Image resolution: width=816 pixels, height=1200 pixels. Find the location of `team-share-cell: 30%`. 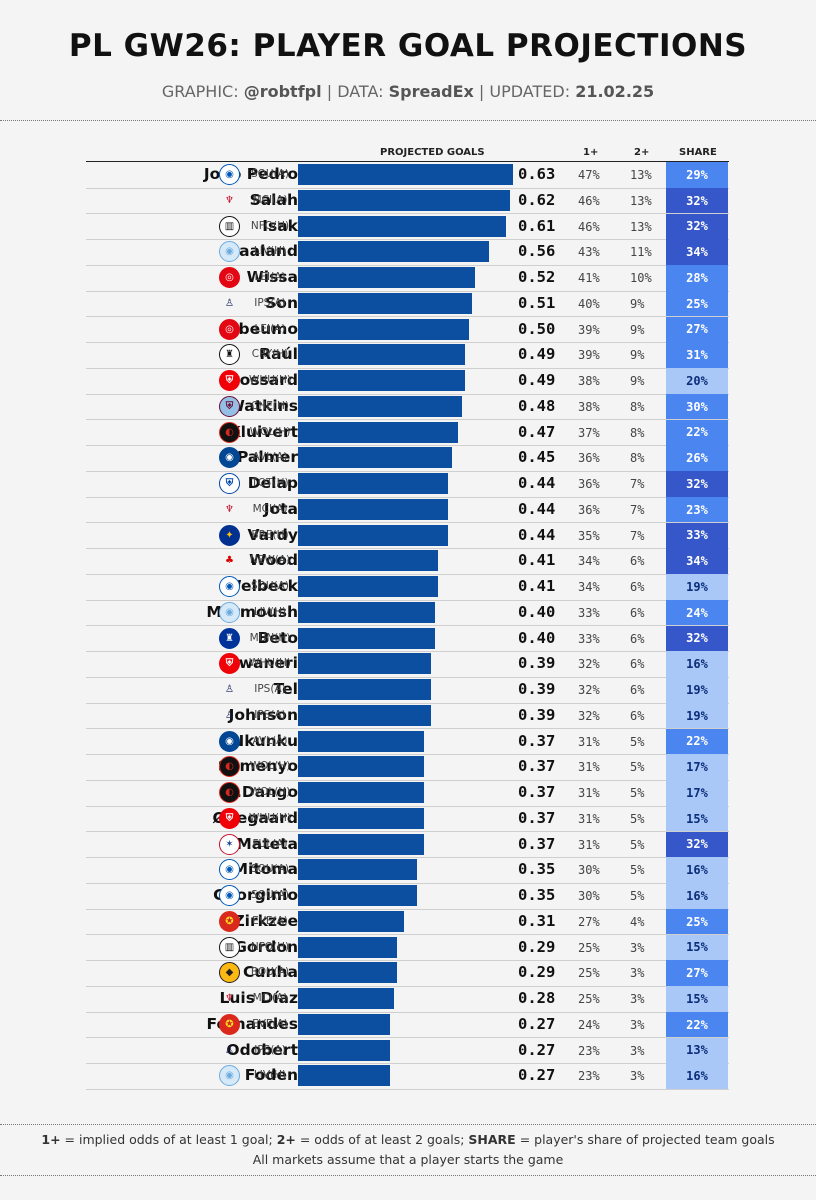

team-share-cell: 30% is located at coordinates (697, 406).